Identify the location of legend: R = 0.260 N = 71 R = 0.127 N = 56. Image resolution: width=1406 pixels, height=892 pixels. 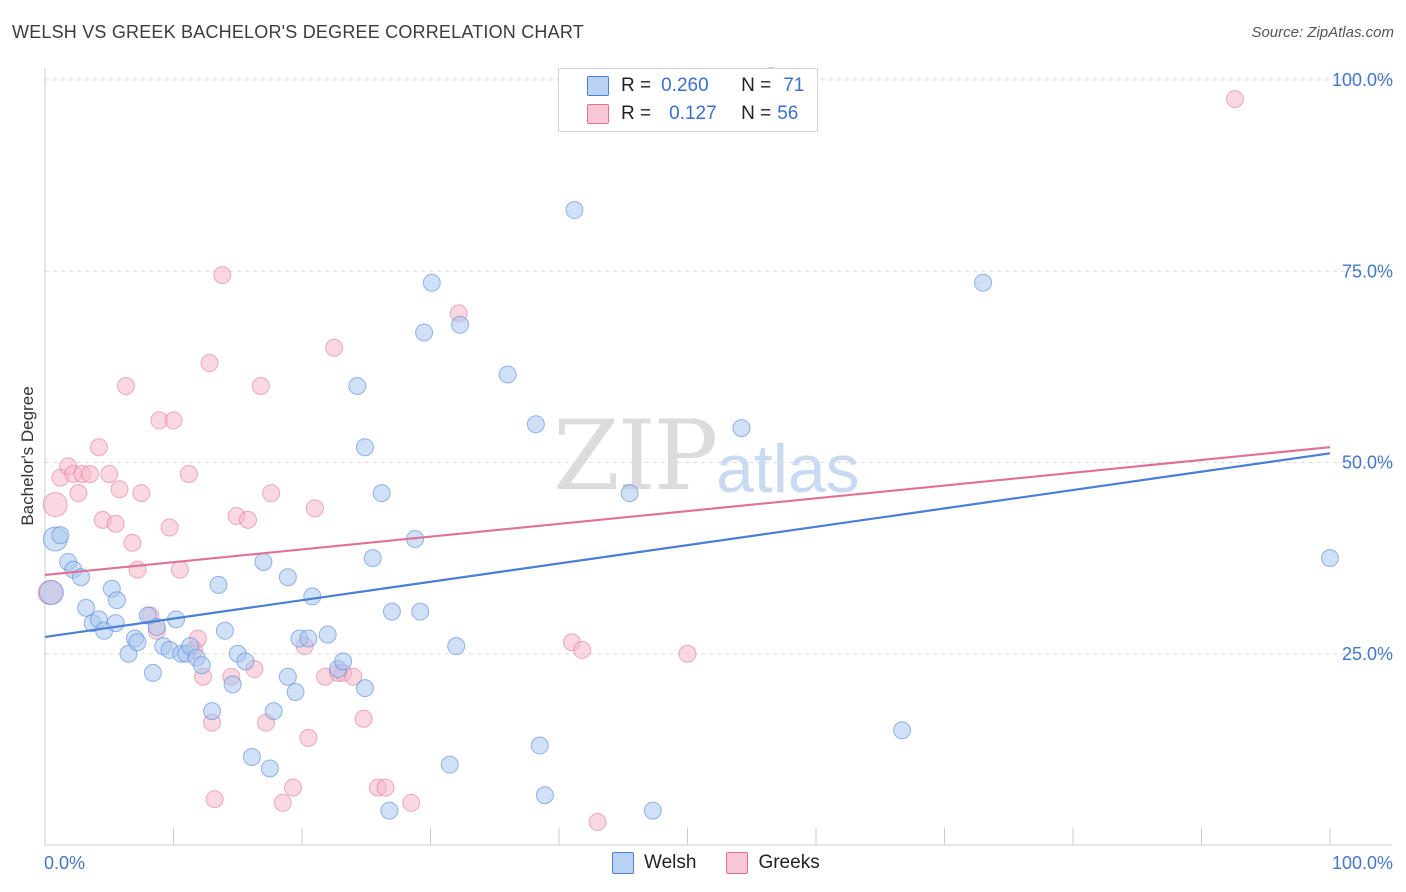
(688, 100).